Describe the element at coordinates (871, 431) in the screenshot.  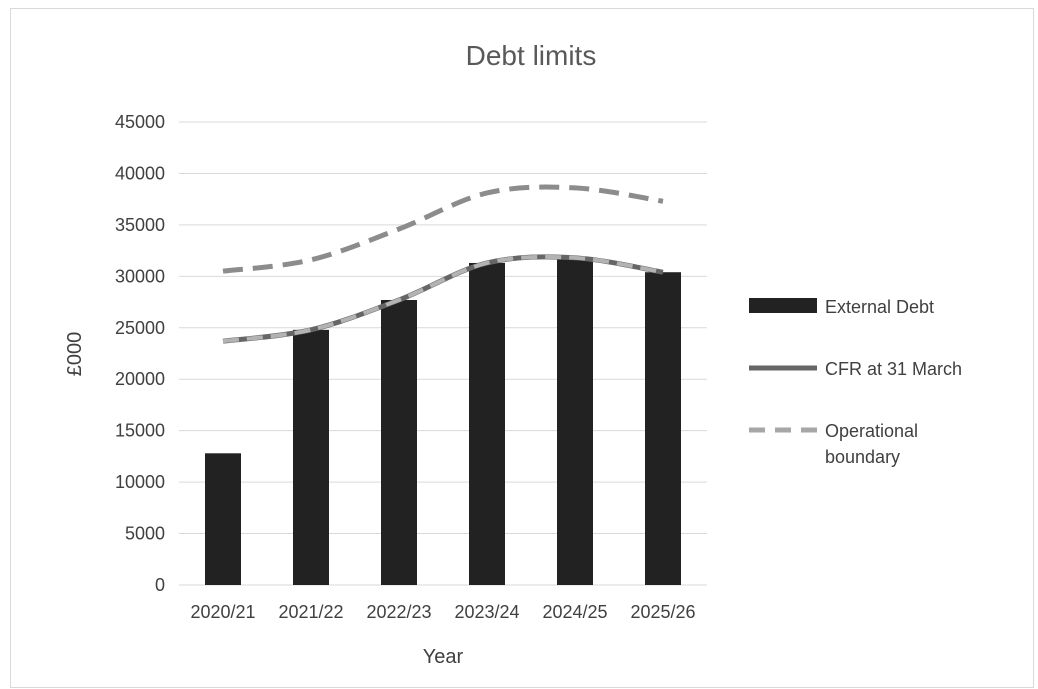
I see `legend-label: Operational` at that location.